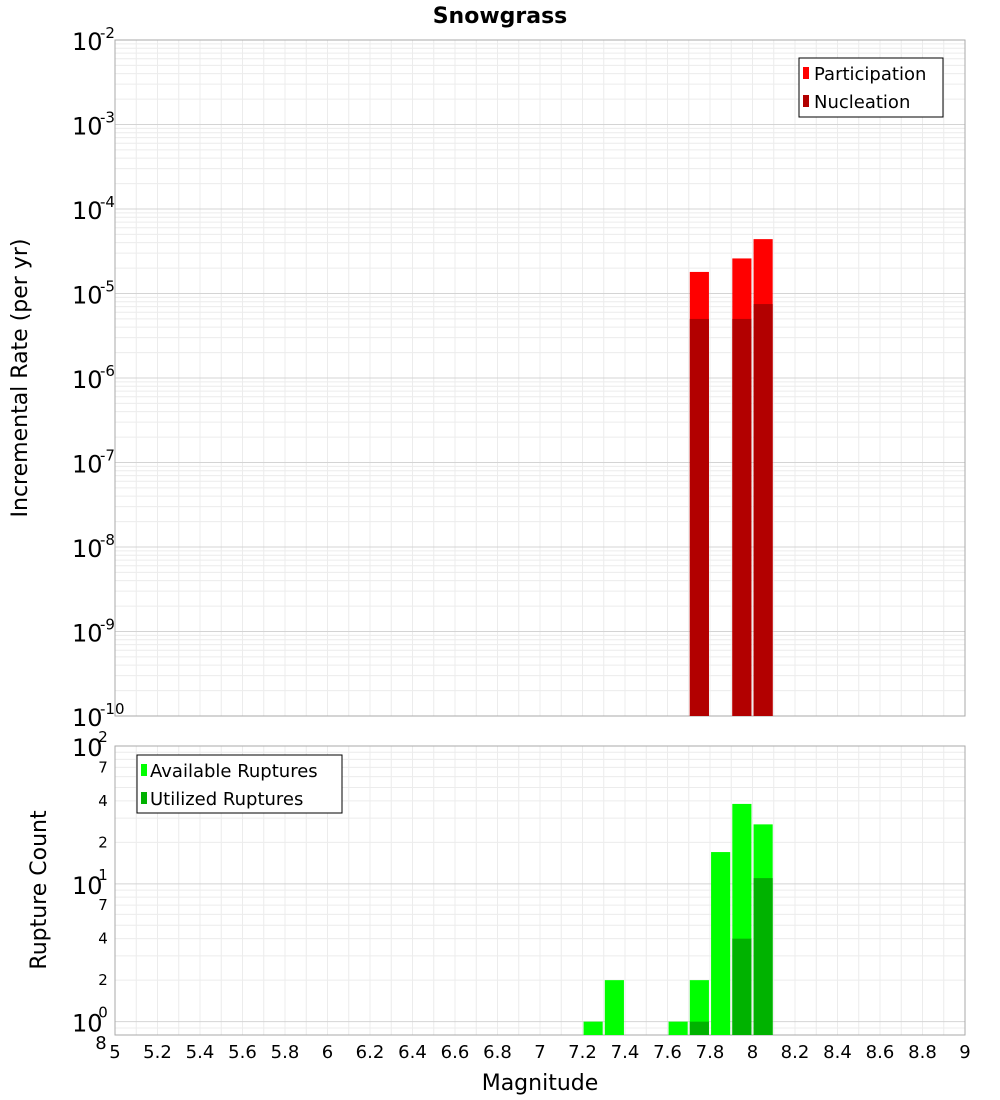 Image resolution: width=1000 pixels, height=1100 pixels. I want to click on x-tick-label: 6.6, so click(455, 1052).